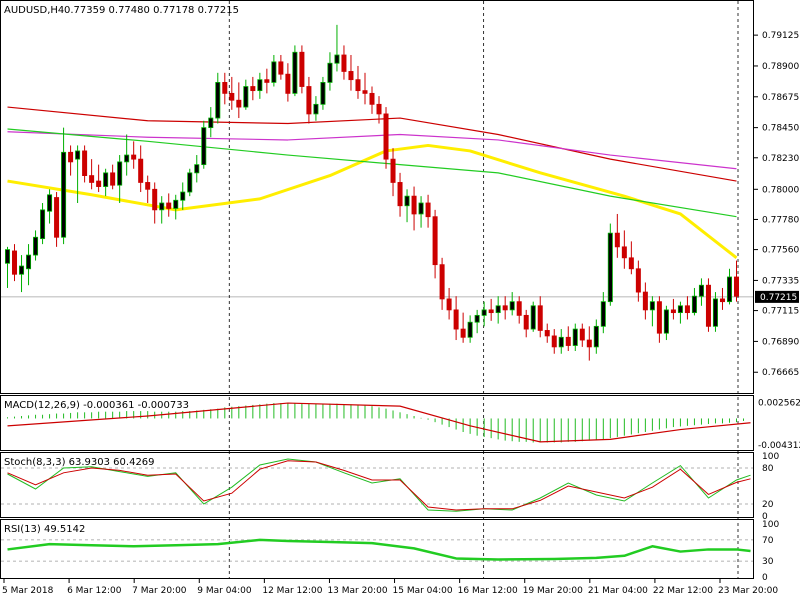  Describe the element at coordinates (765, 517) in the screenshot. I see `stoch-tick-label: 0` at that location.